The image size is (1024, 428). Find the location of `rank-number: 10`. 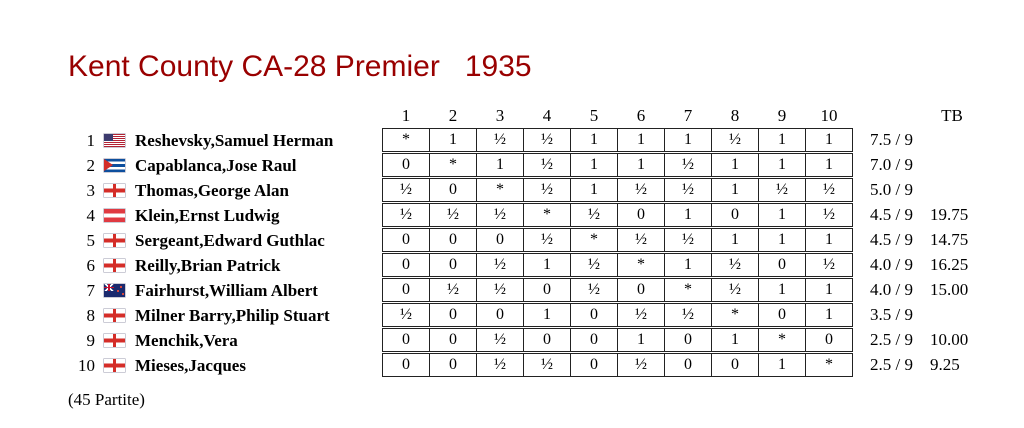

rank-number: 10 is located at coordinates (86, 365).